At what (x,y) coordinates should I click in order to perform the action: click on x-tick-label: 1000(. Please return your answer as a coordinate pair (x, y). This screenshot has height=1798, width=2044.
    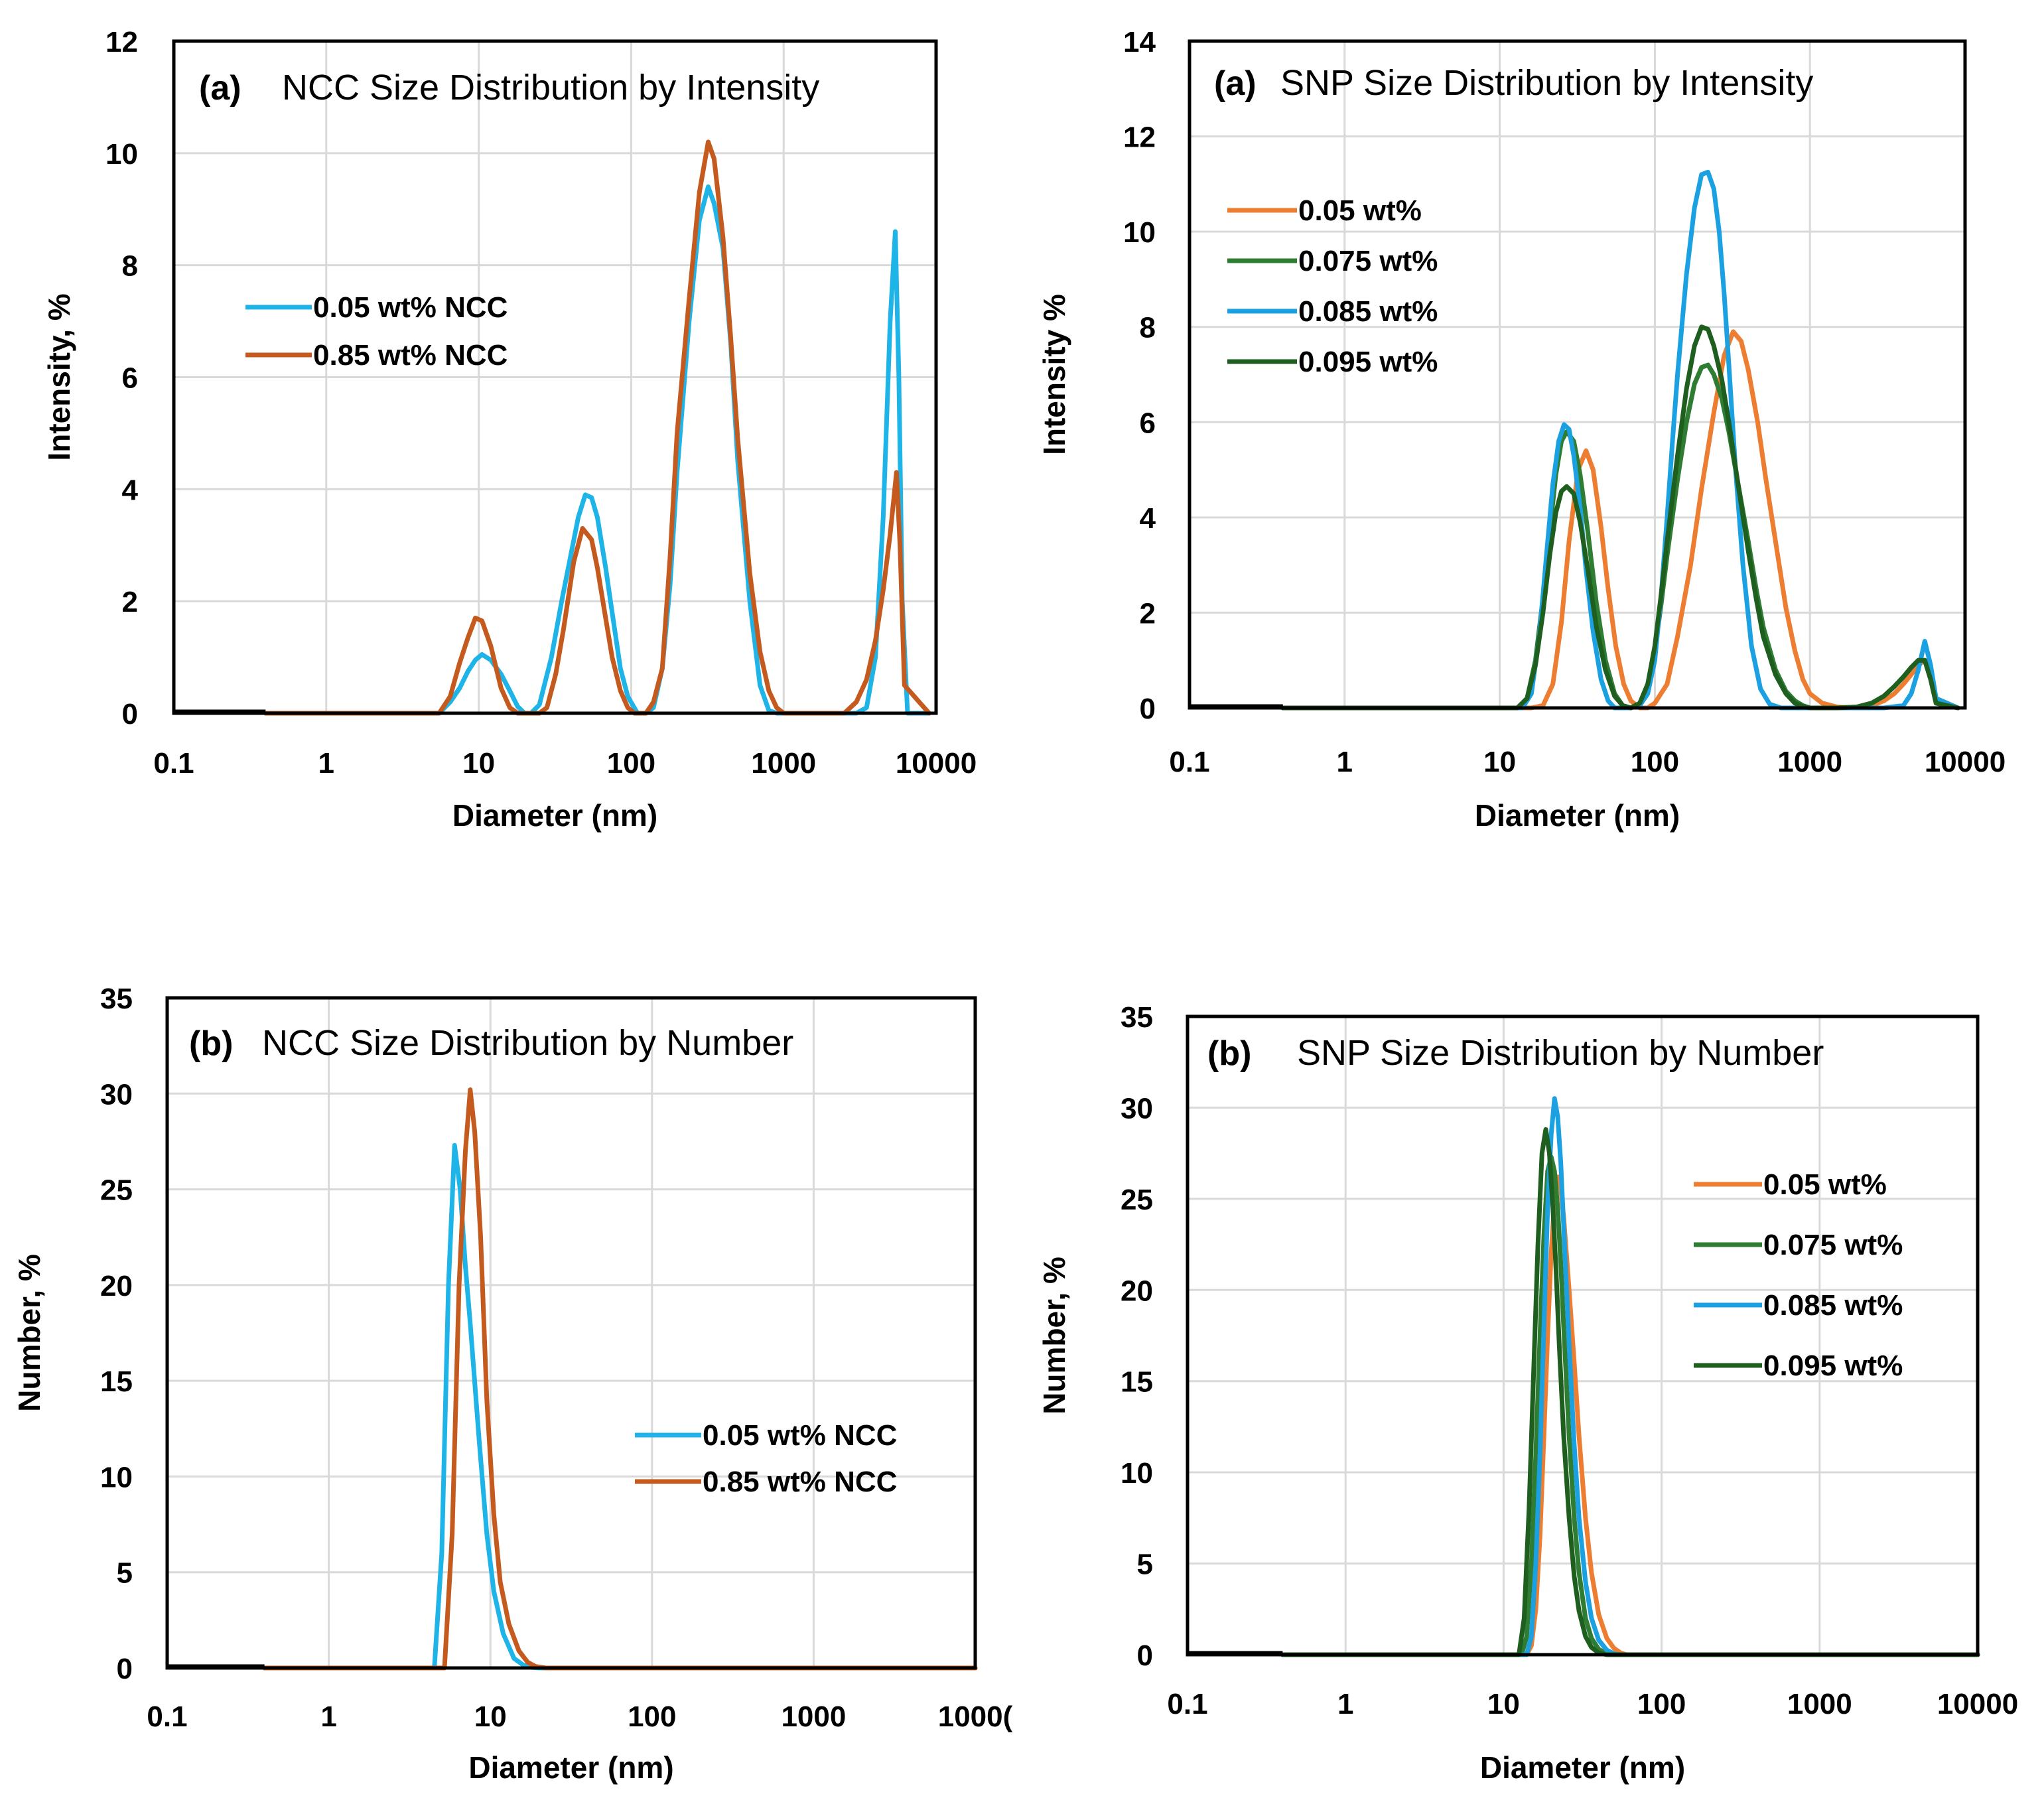
    Looking at the image, I should click on (975, 1716).